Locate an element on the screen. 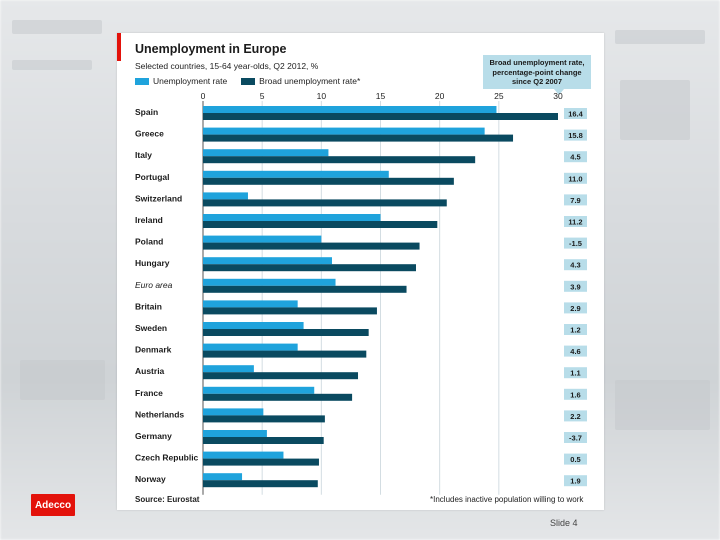 Image resolution: width=720 pixels, height=540 pixels. change-value-label: 2.9 is located at coordinates (575, 308).